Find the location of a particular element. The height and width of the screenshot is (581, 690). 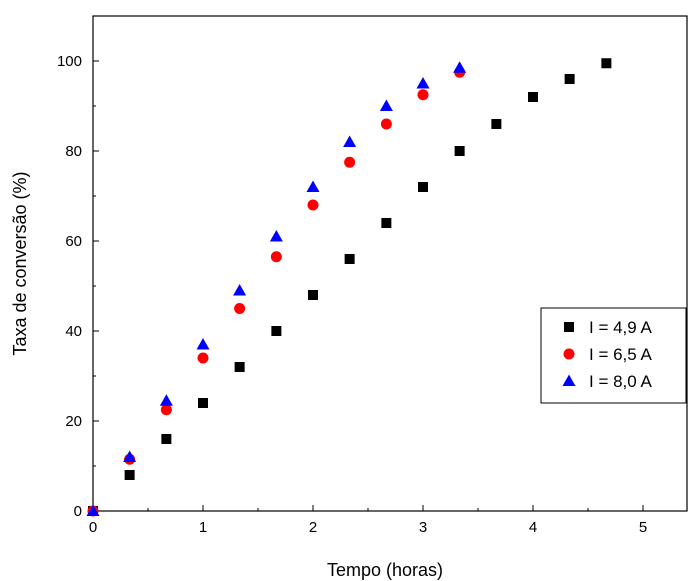

legend-label: I = 6,5 A is located at coordinates (621, 354).